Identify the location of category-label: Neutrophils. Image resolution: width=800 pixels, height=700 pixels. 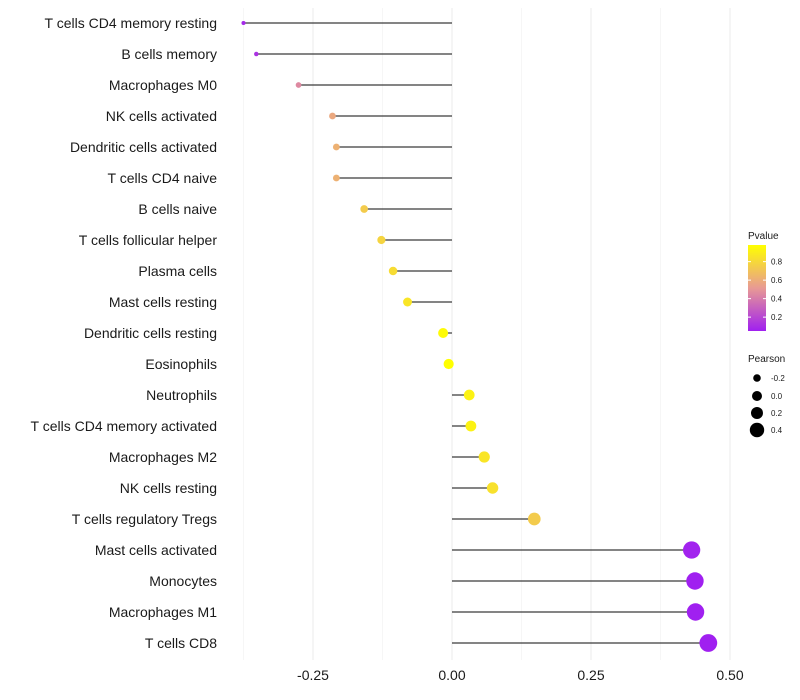
(181, 395).